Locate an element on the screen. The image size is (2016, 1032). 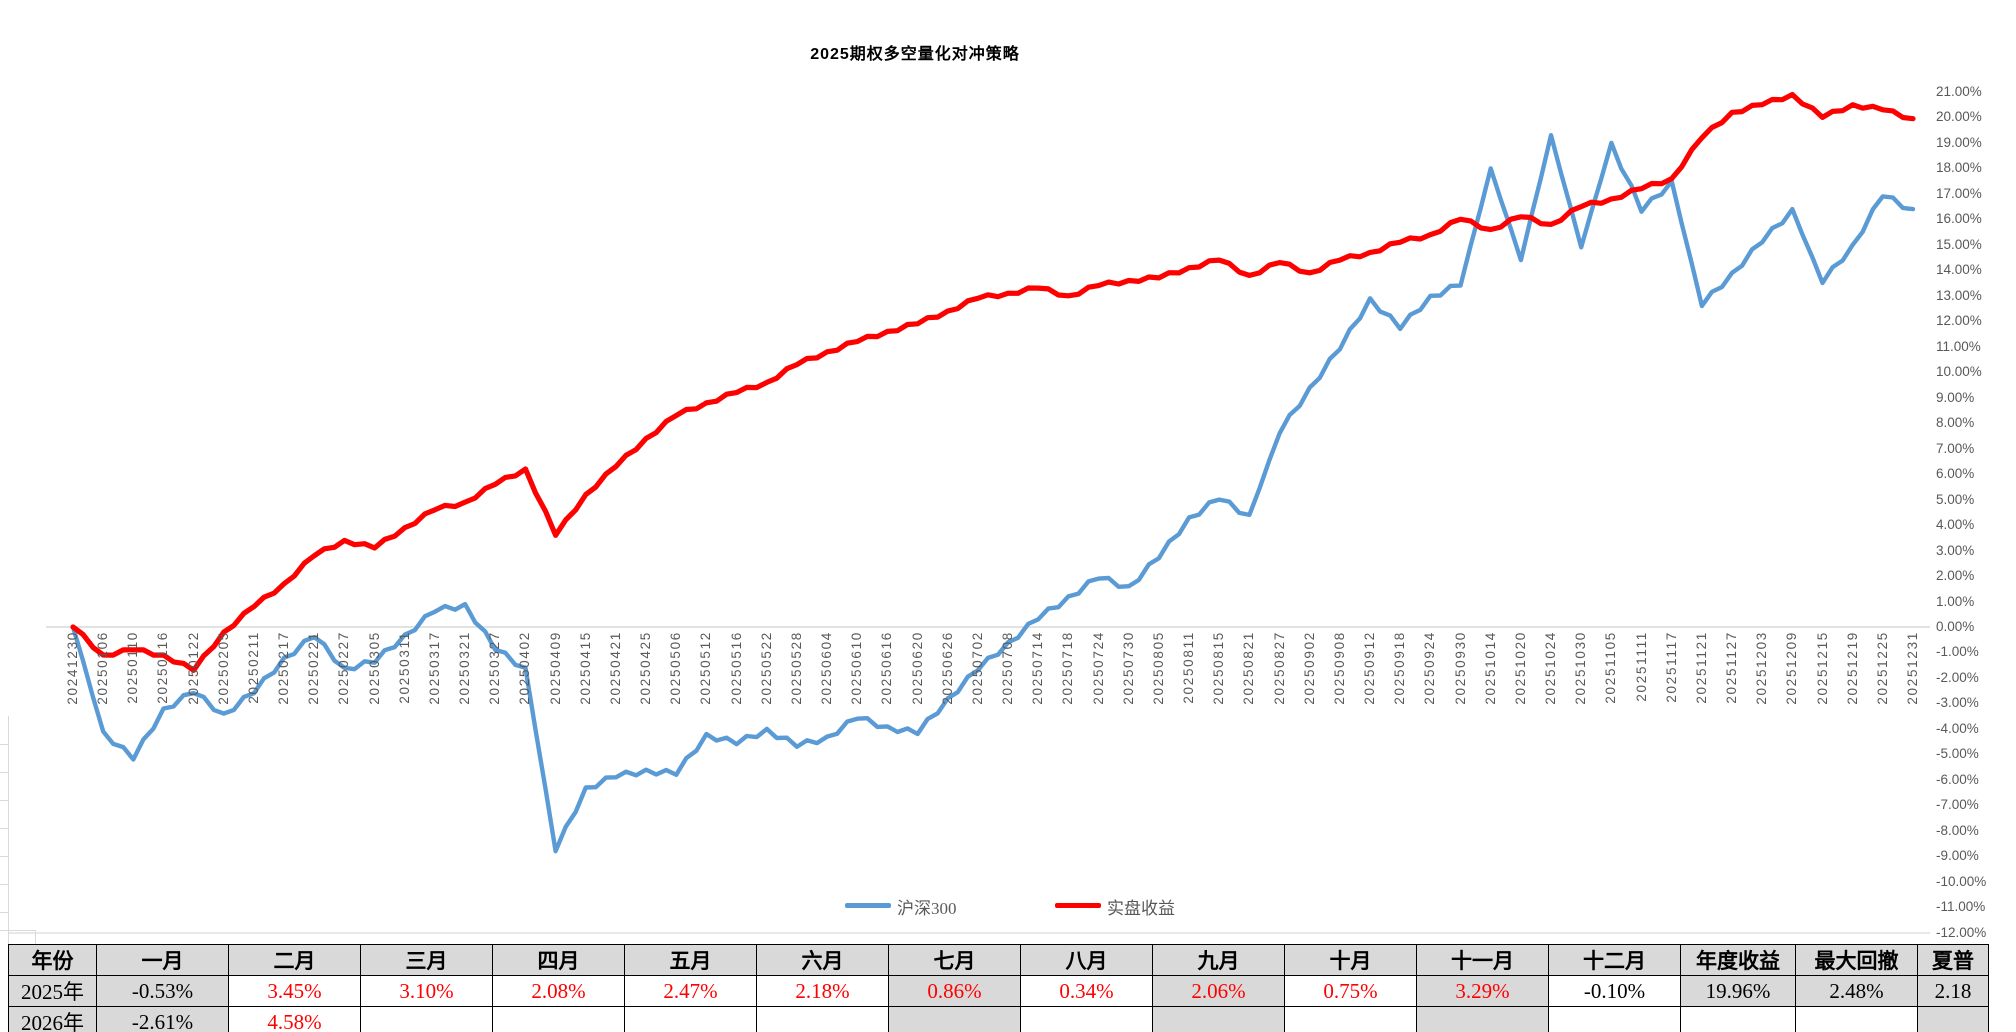
x-date-label: 20250506 is located at coordinates (676, 668).